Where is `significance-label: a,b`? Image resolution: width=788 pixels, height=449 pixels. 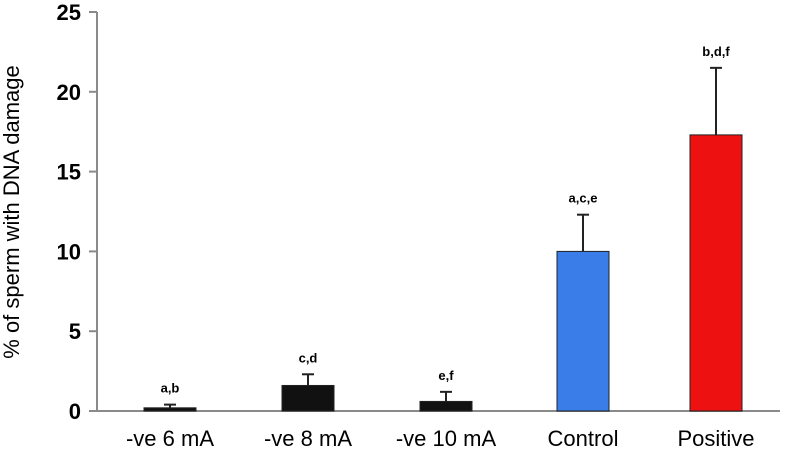 significance-label: a,b is located at coordinates (170, 388).